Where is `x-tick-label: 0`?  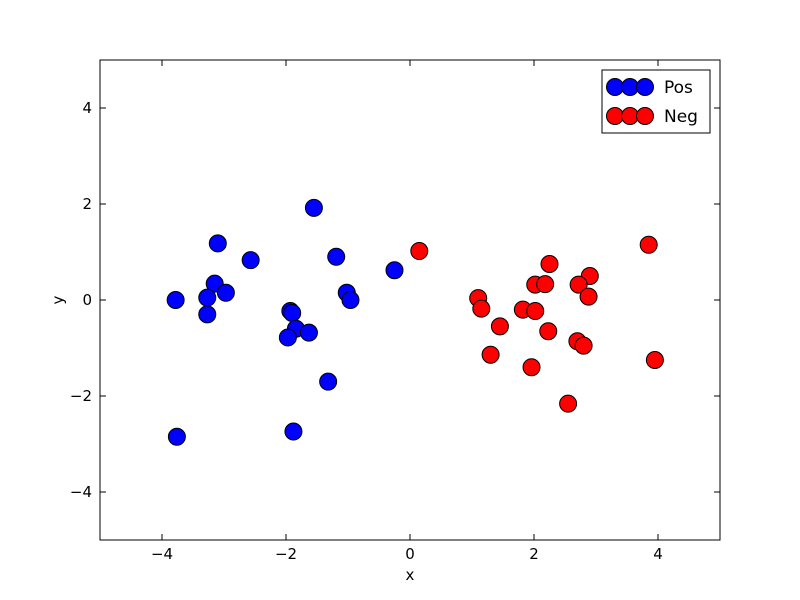
x-tick-label: 0 is located at coordinates (410, 554).